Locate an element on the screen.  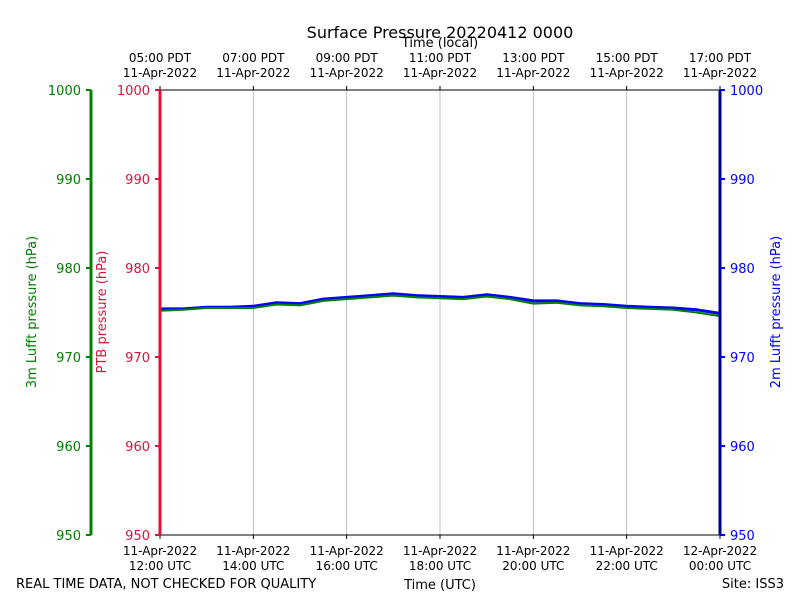
x-tick-label-utc-time: 12:00 UTC is located at coordinates (160, 566).